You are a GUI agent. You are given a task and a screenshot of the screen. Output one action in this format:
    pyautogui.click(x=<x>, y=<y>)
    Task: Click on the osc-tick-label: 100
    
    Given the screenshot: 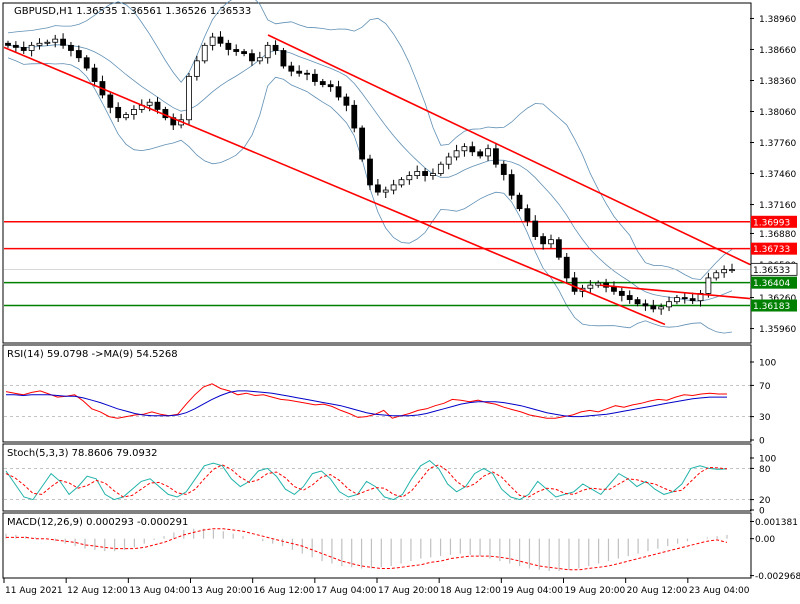 What is the action you would take?
    pyautogui.click(x=767, y=364)
    